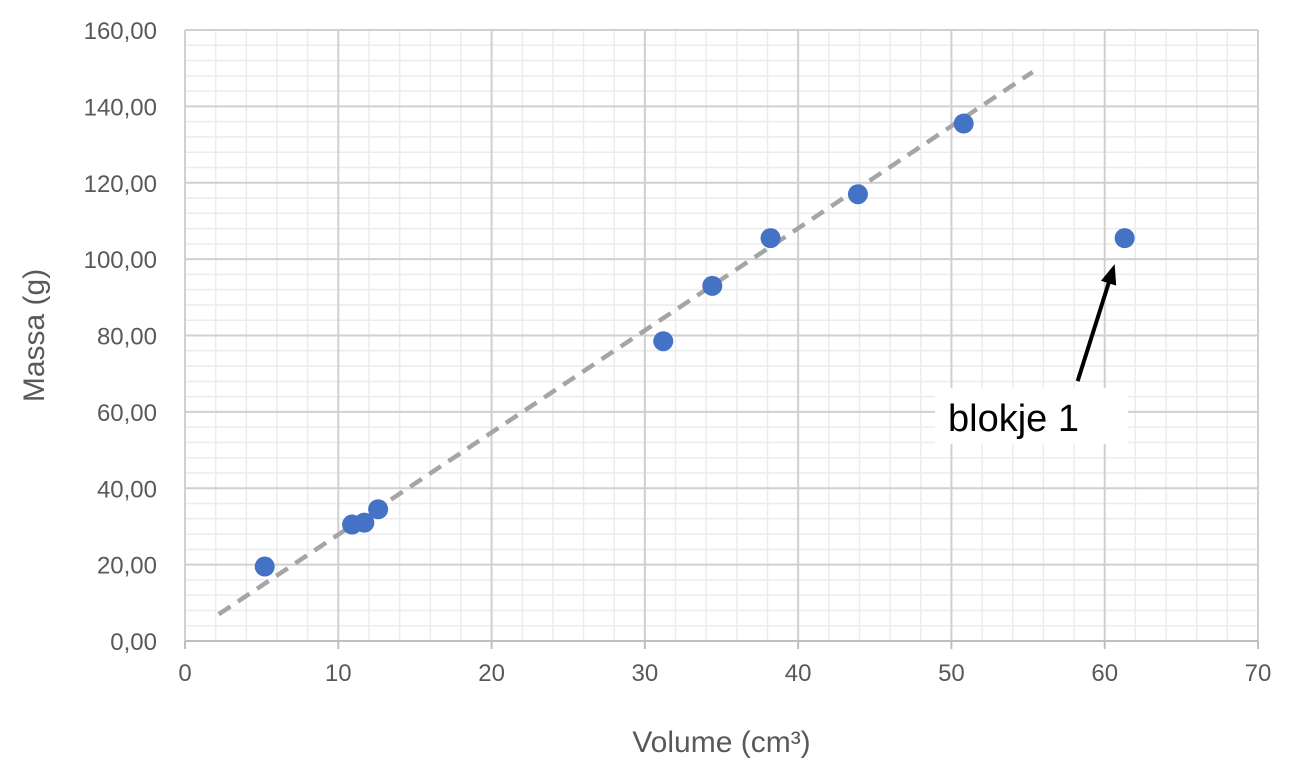 This screenshot has height=760, width=1289. I want to click on x-tick-label: 50, so click(951, 673).